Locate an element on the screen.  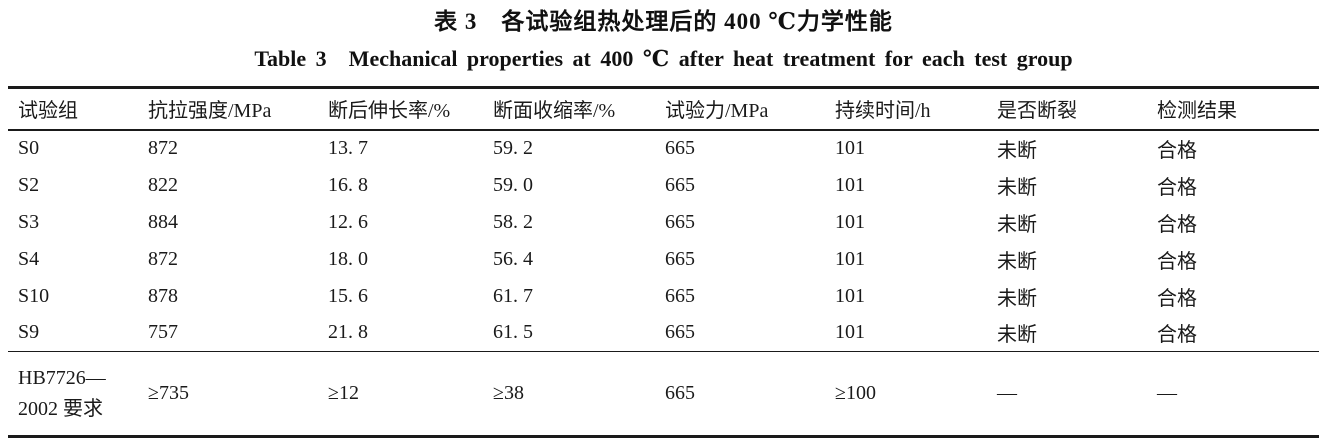
column-header-test-group: 试验组 is located at coordinates (48, 111).